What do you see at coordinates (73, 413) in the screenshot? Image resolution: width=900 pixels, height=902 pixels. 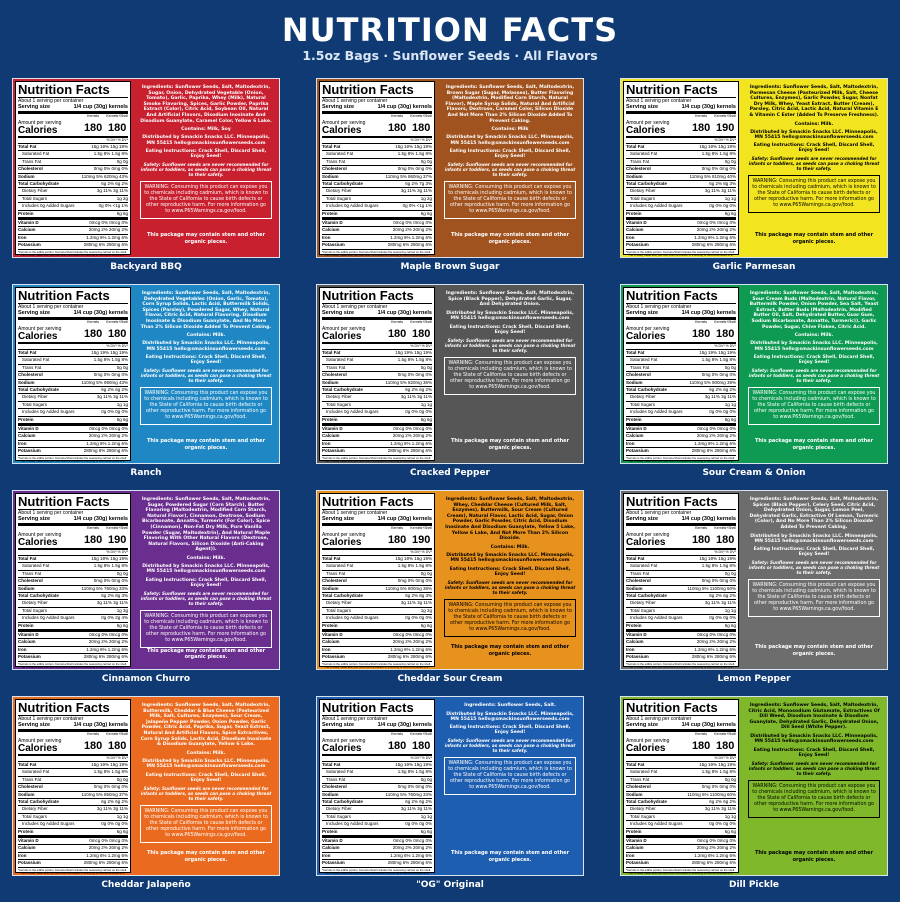 I see `nutrient-row: Includes 0g Added Sugars 0g 0% 0g 0%` at bounding box center [73, 413].